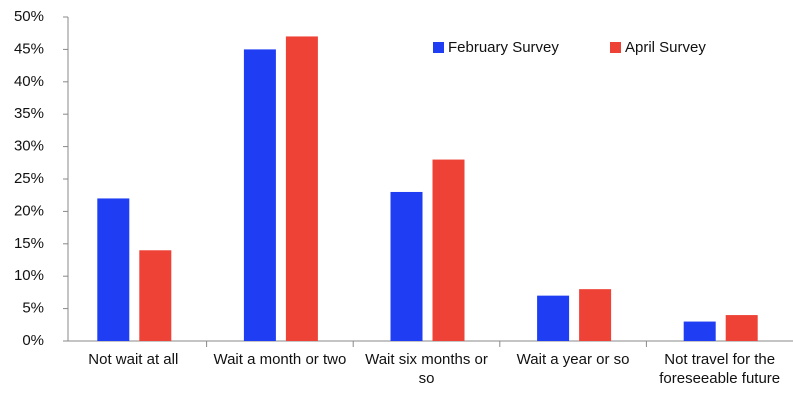 Image resolution: width=793 pixels, height=417 pixels. I want to click on y-tick-label: 50%, so click(29, 16).